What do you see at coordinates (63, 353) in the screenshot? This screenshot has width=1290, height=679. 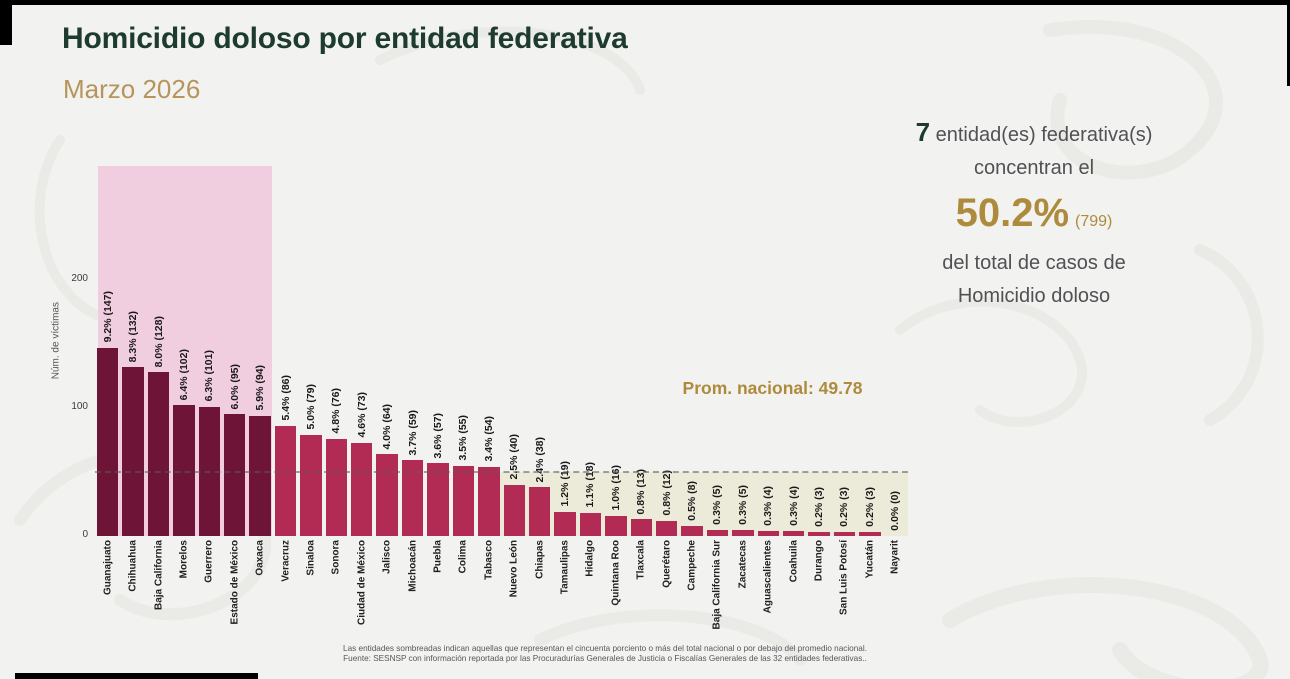 I see `y-ticks: 0 100 200` at bounding box center [63, 353].